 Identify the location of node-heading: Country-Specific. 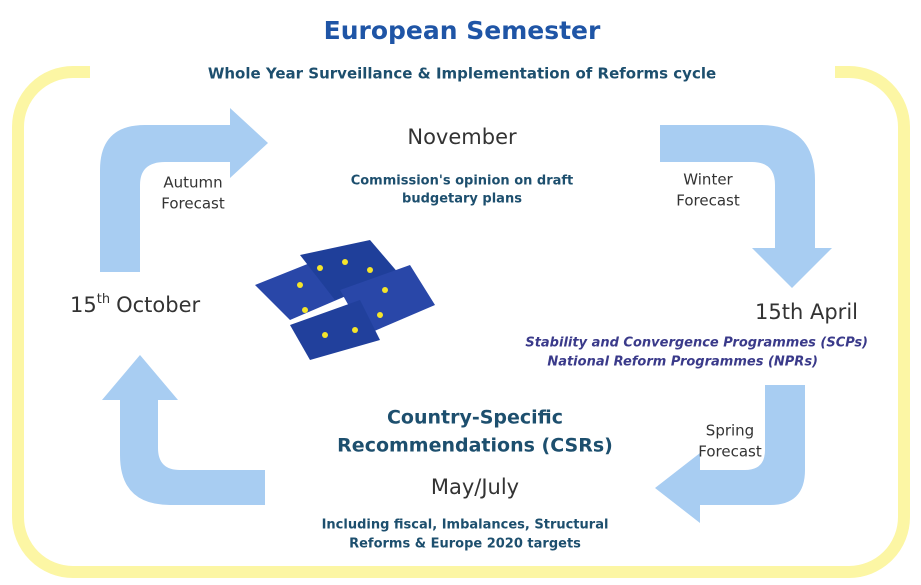
(475, 418).